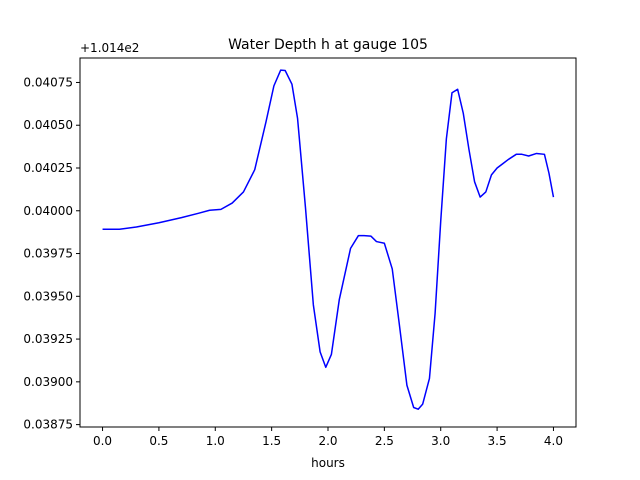 The width and height of the screenshot is (640, 480). I want to click on x-axis-label: hours, so click(328, 463).